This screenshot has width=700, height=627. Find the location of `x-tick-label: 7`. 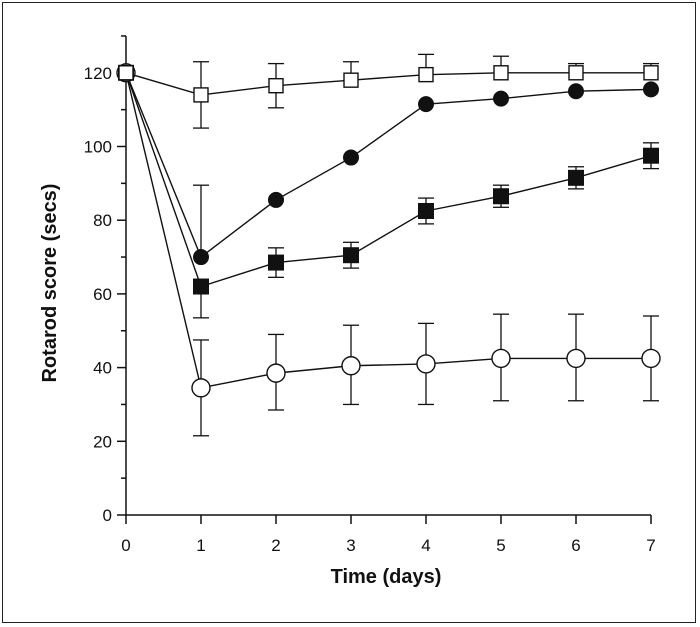

x-tick-label: 7 is located at coordinates (650, 545).